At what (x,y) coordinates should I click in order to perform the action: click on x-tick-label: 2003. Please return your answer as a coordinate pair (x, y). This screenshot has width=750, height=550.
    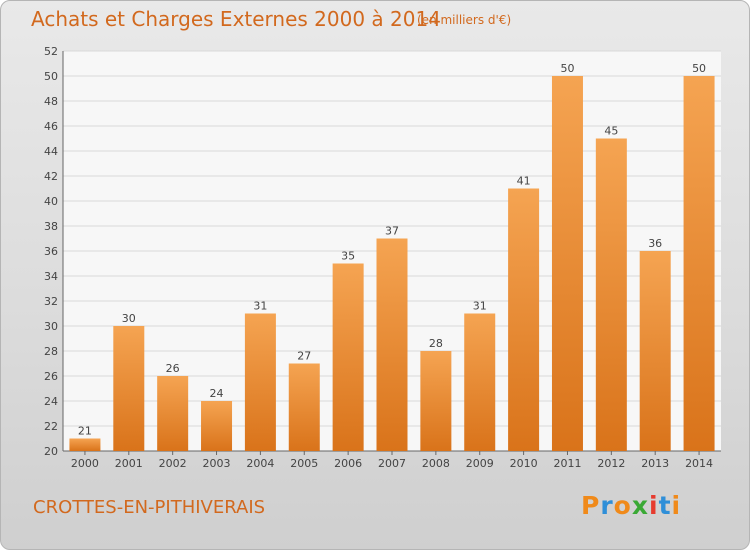
    Looking at the image, I should click on (217, 463).